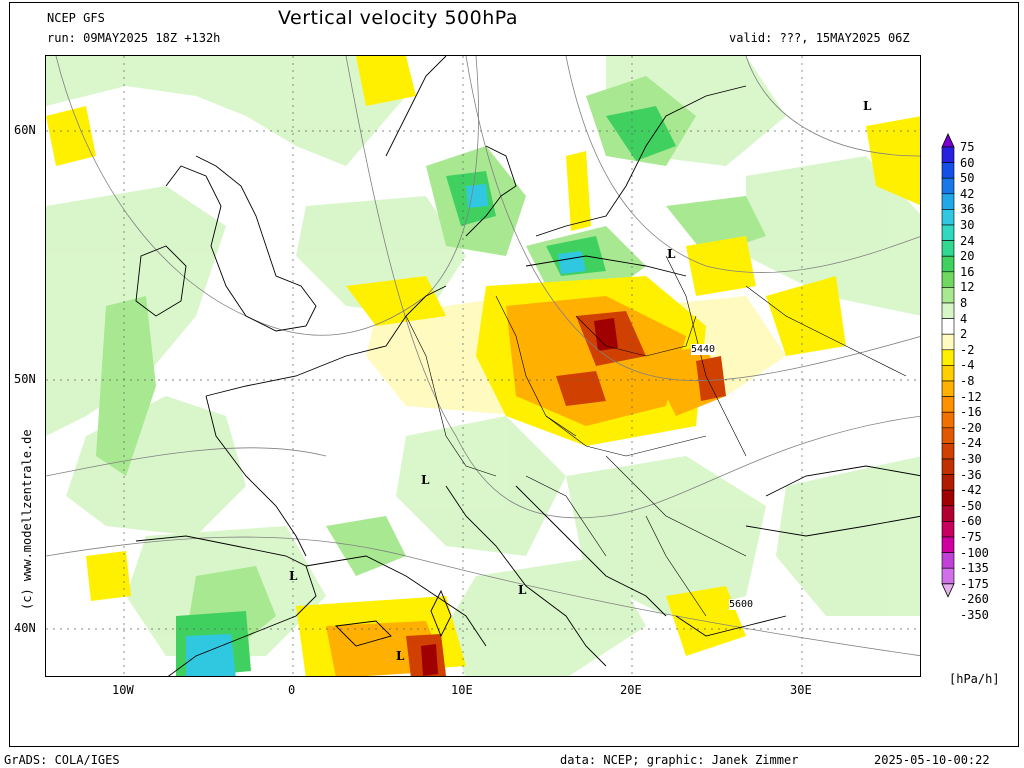 The width and height of the screenshot is (1024, 768). Describe the element at coordinates (974, 599) in the screenshot. I see `colorbar-level-label: -260` at that location.